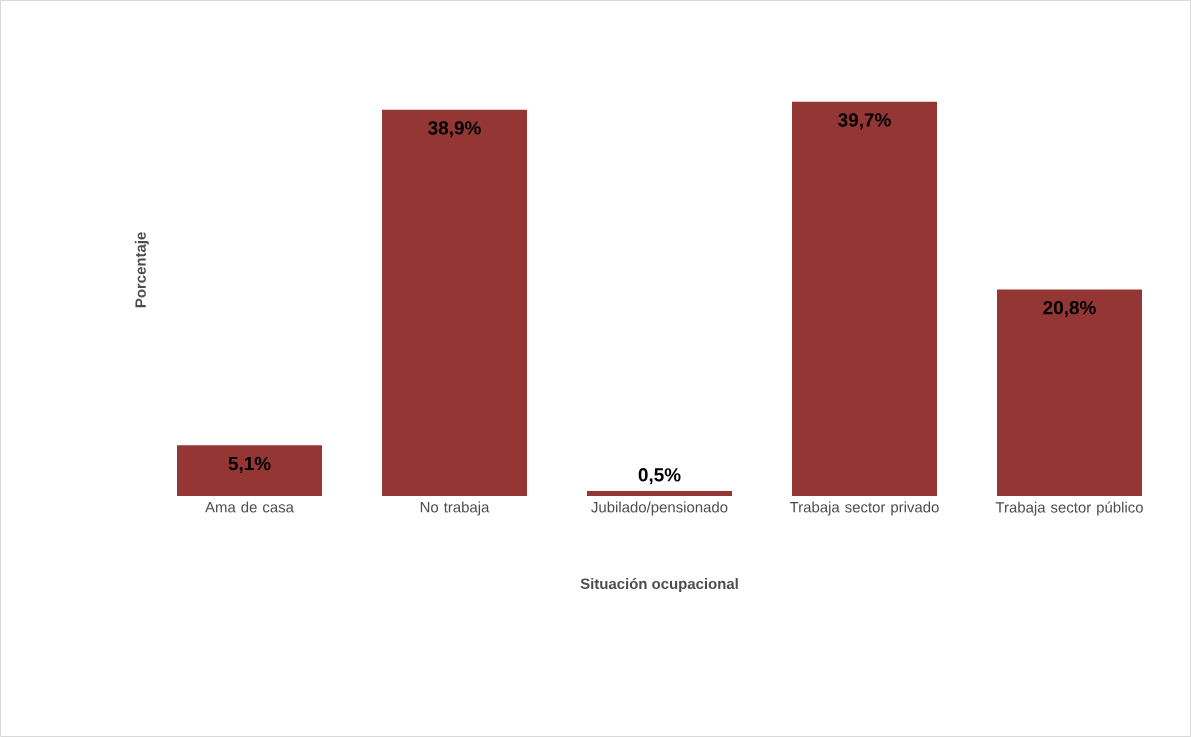  I want to click on data-label: 0,5%, so click(659, 476).